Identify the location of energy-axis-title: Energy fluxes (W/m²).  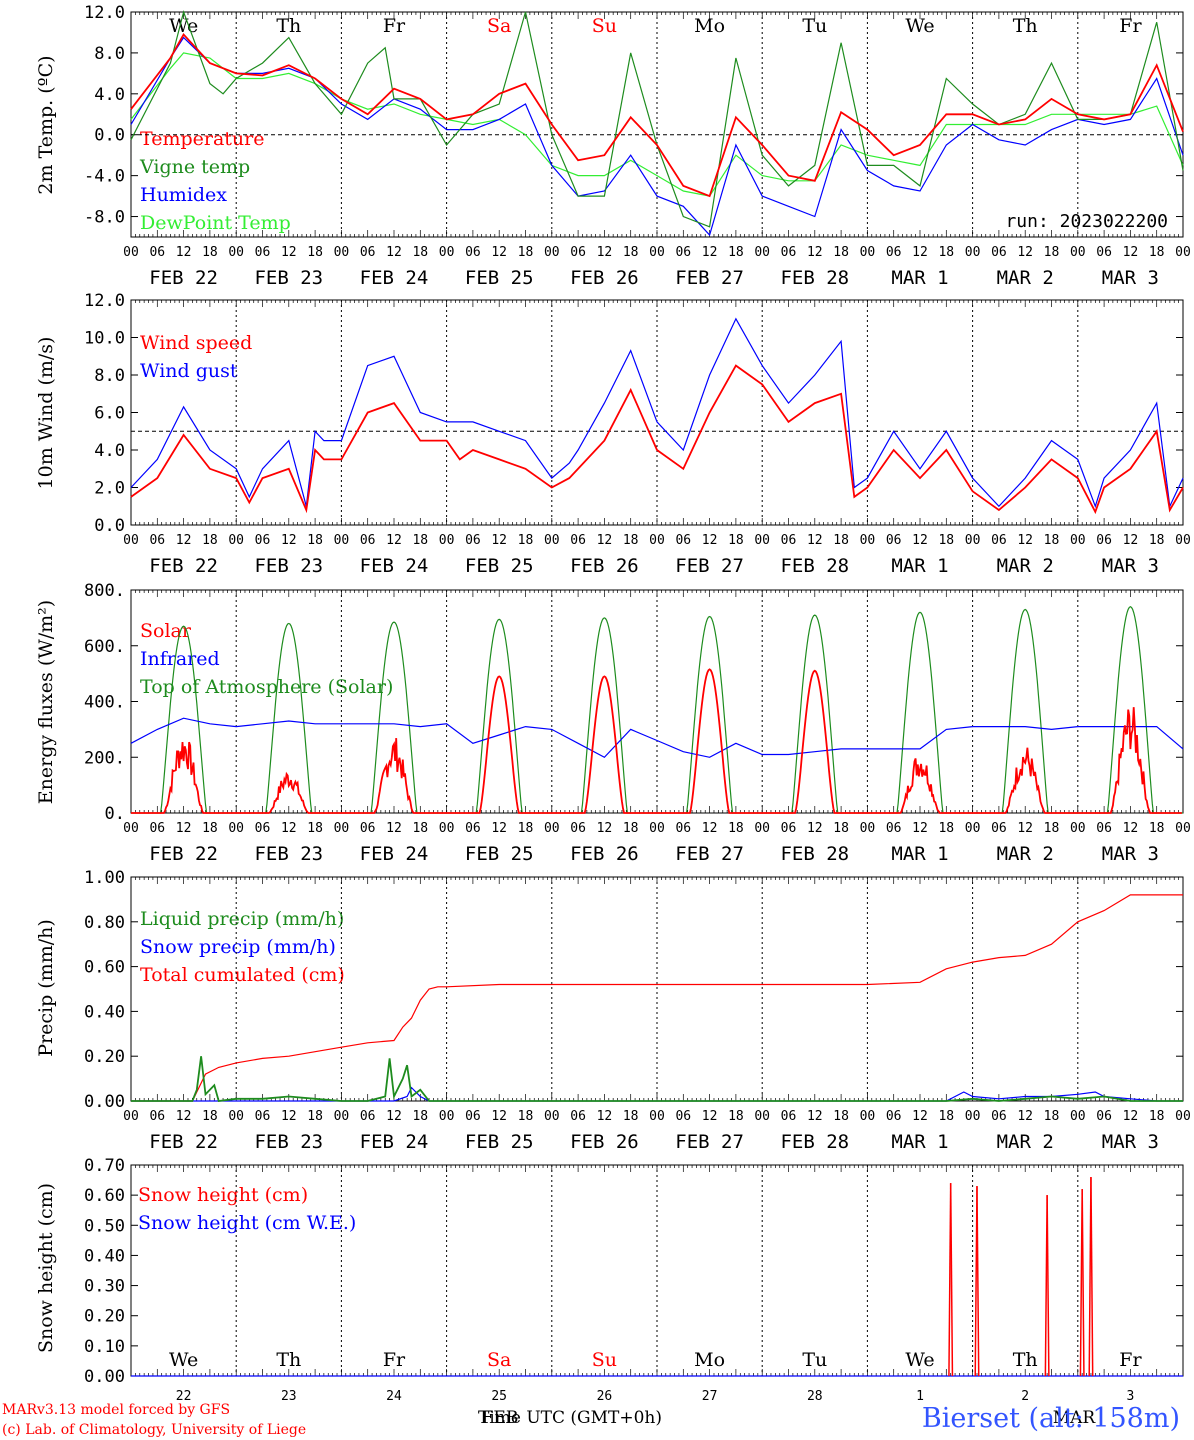
(46, 702).